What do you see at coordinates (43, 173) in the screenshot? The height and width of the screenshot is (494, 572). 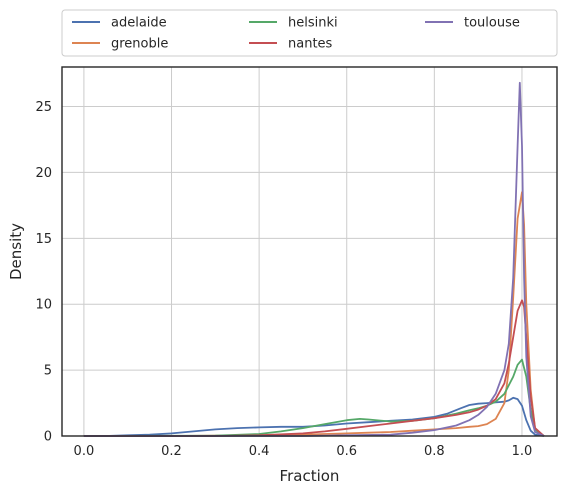 I see `y-tick-label: 20` at bounding box center [43, 173].